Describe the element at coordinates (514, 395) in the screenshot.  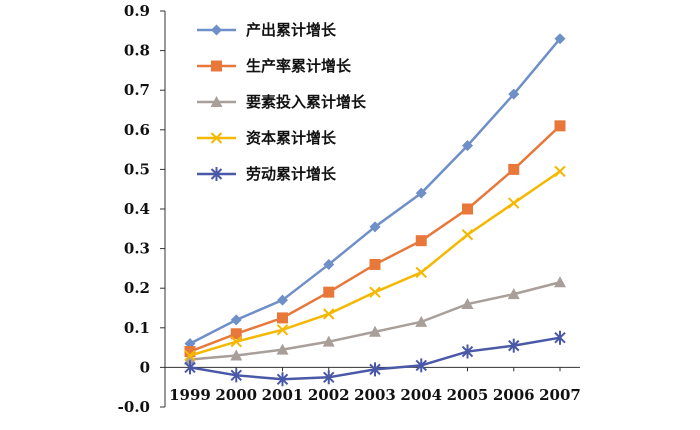
I see `x-tick-label: 2006` at that location.